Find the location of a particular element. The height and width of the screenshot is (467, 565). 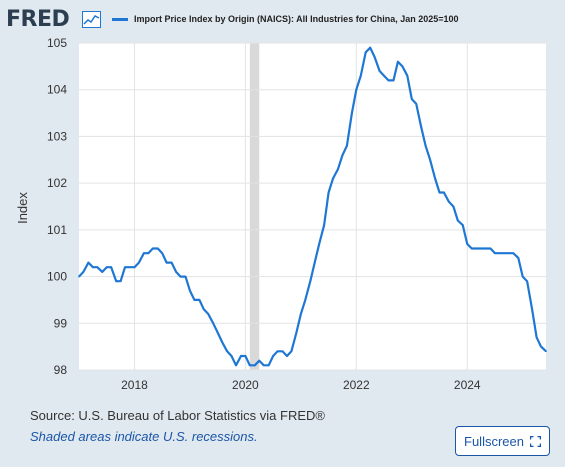

y-tick-label: 100 is located at coordinates (57, 277).